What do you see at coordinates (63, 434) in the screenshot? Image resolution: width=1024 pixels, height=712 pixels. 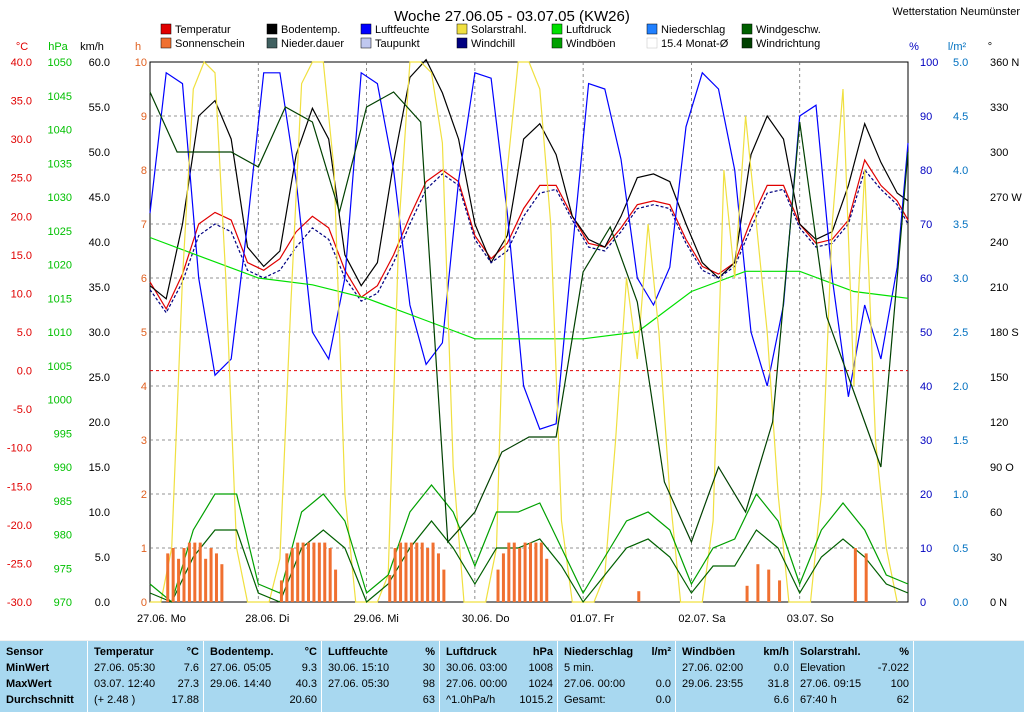 I see `tick-label-press_hpa: 995` at bounding box center [63, 434].